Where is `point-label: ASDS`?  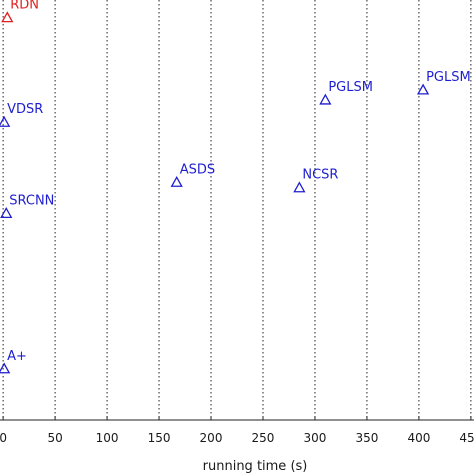
point-label: ASDS is located at coordinates (197, 169).